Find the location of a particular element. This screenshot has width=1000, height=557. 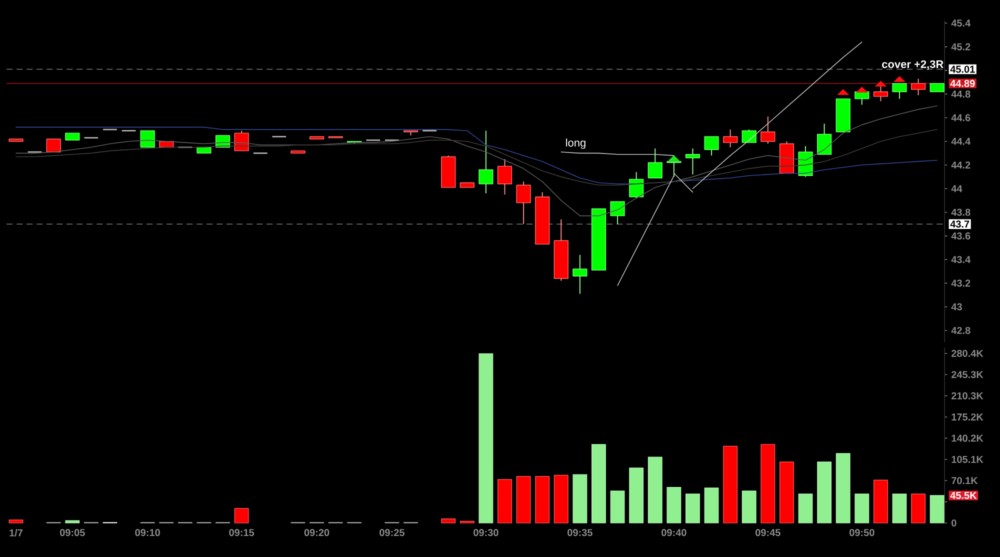

x-tick-label: 09:15 is located at coordinates (241, 532).